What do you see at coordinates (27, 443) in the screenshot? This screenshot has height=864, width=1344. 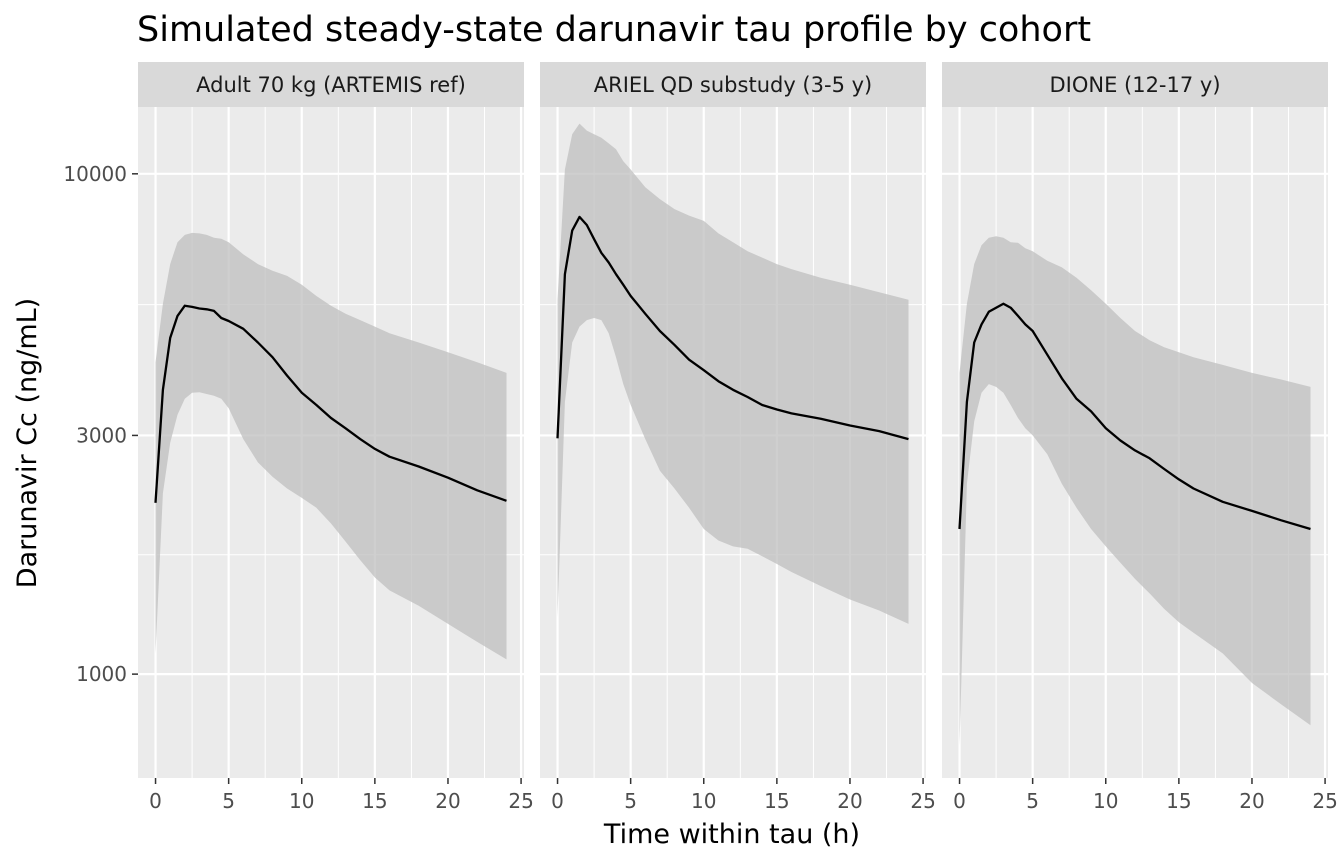 I see `y-axis-title: Darunavir Cc (ng/mL)` at bounding box center [27, 443].